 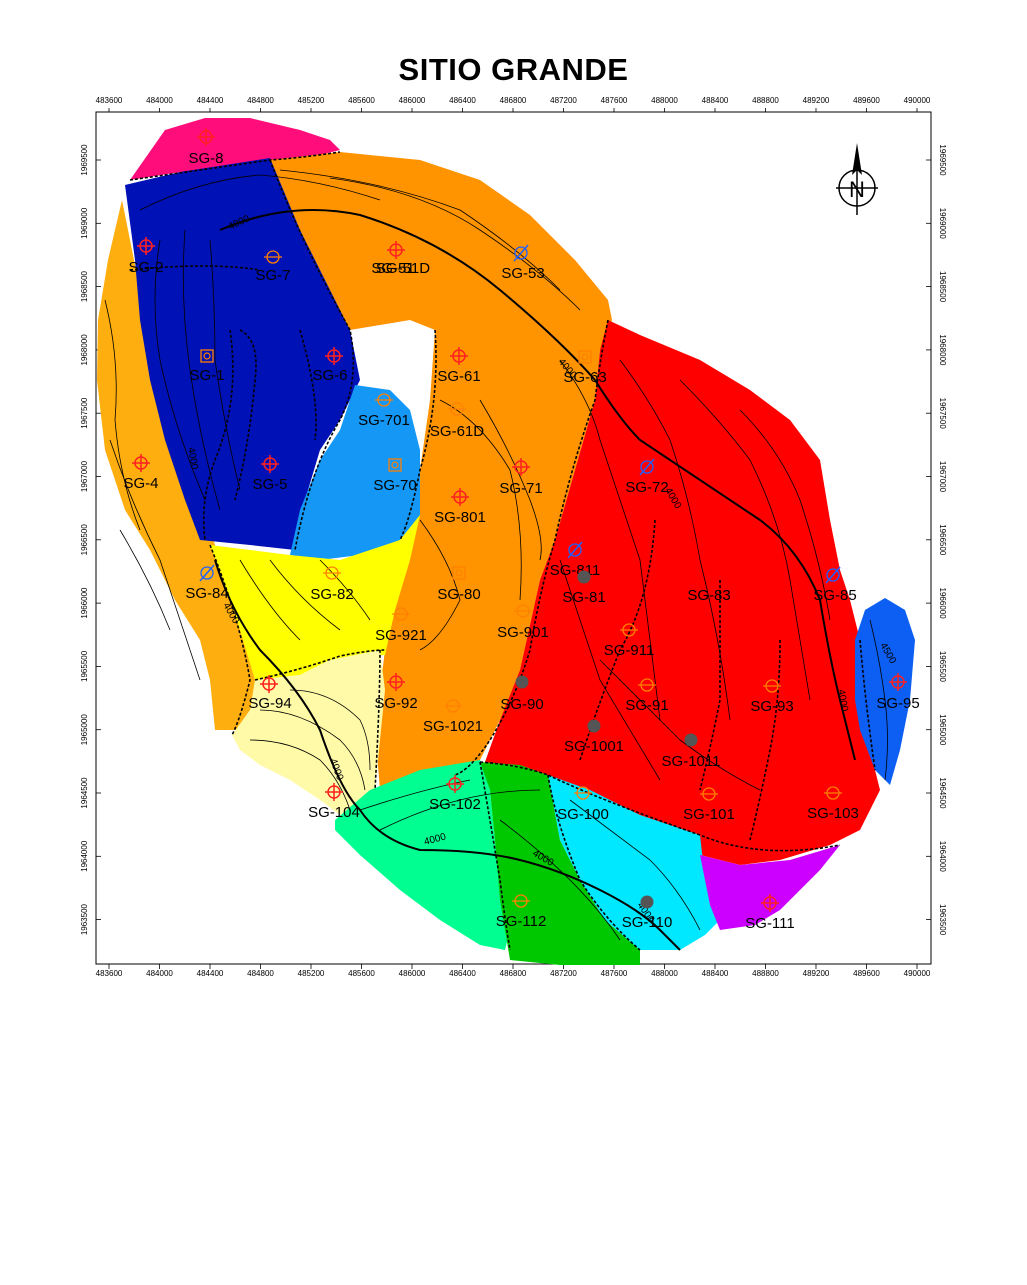 I want to click on x-tick-label: 490000, so click(x=917, y=973).